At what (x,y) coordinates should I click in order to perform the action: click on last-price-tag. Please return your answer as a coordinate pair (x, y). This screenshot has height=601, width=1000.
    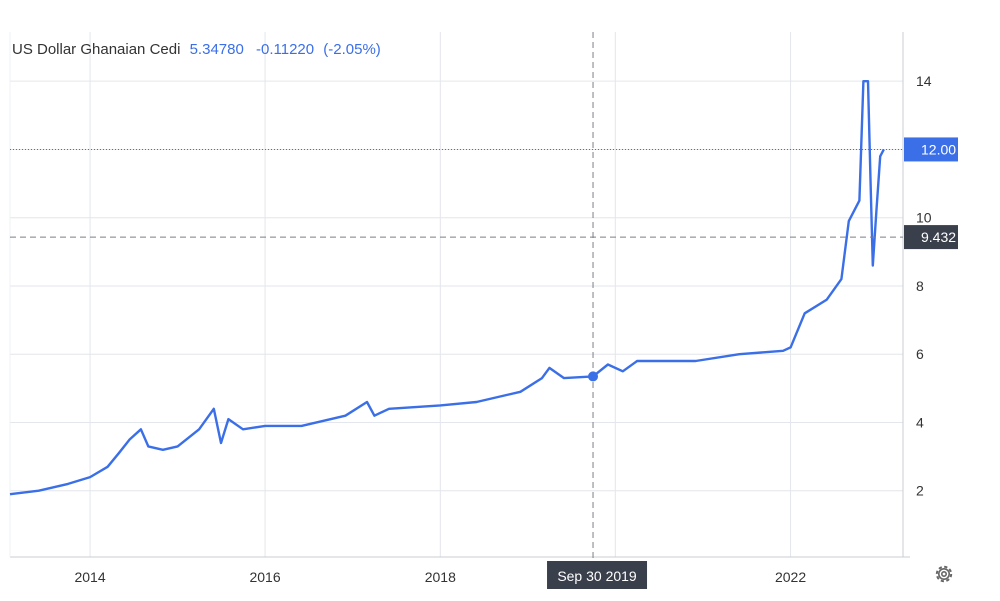
    Looking at the image, I should click on (931, 149).